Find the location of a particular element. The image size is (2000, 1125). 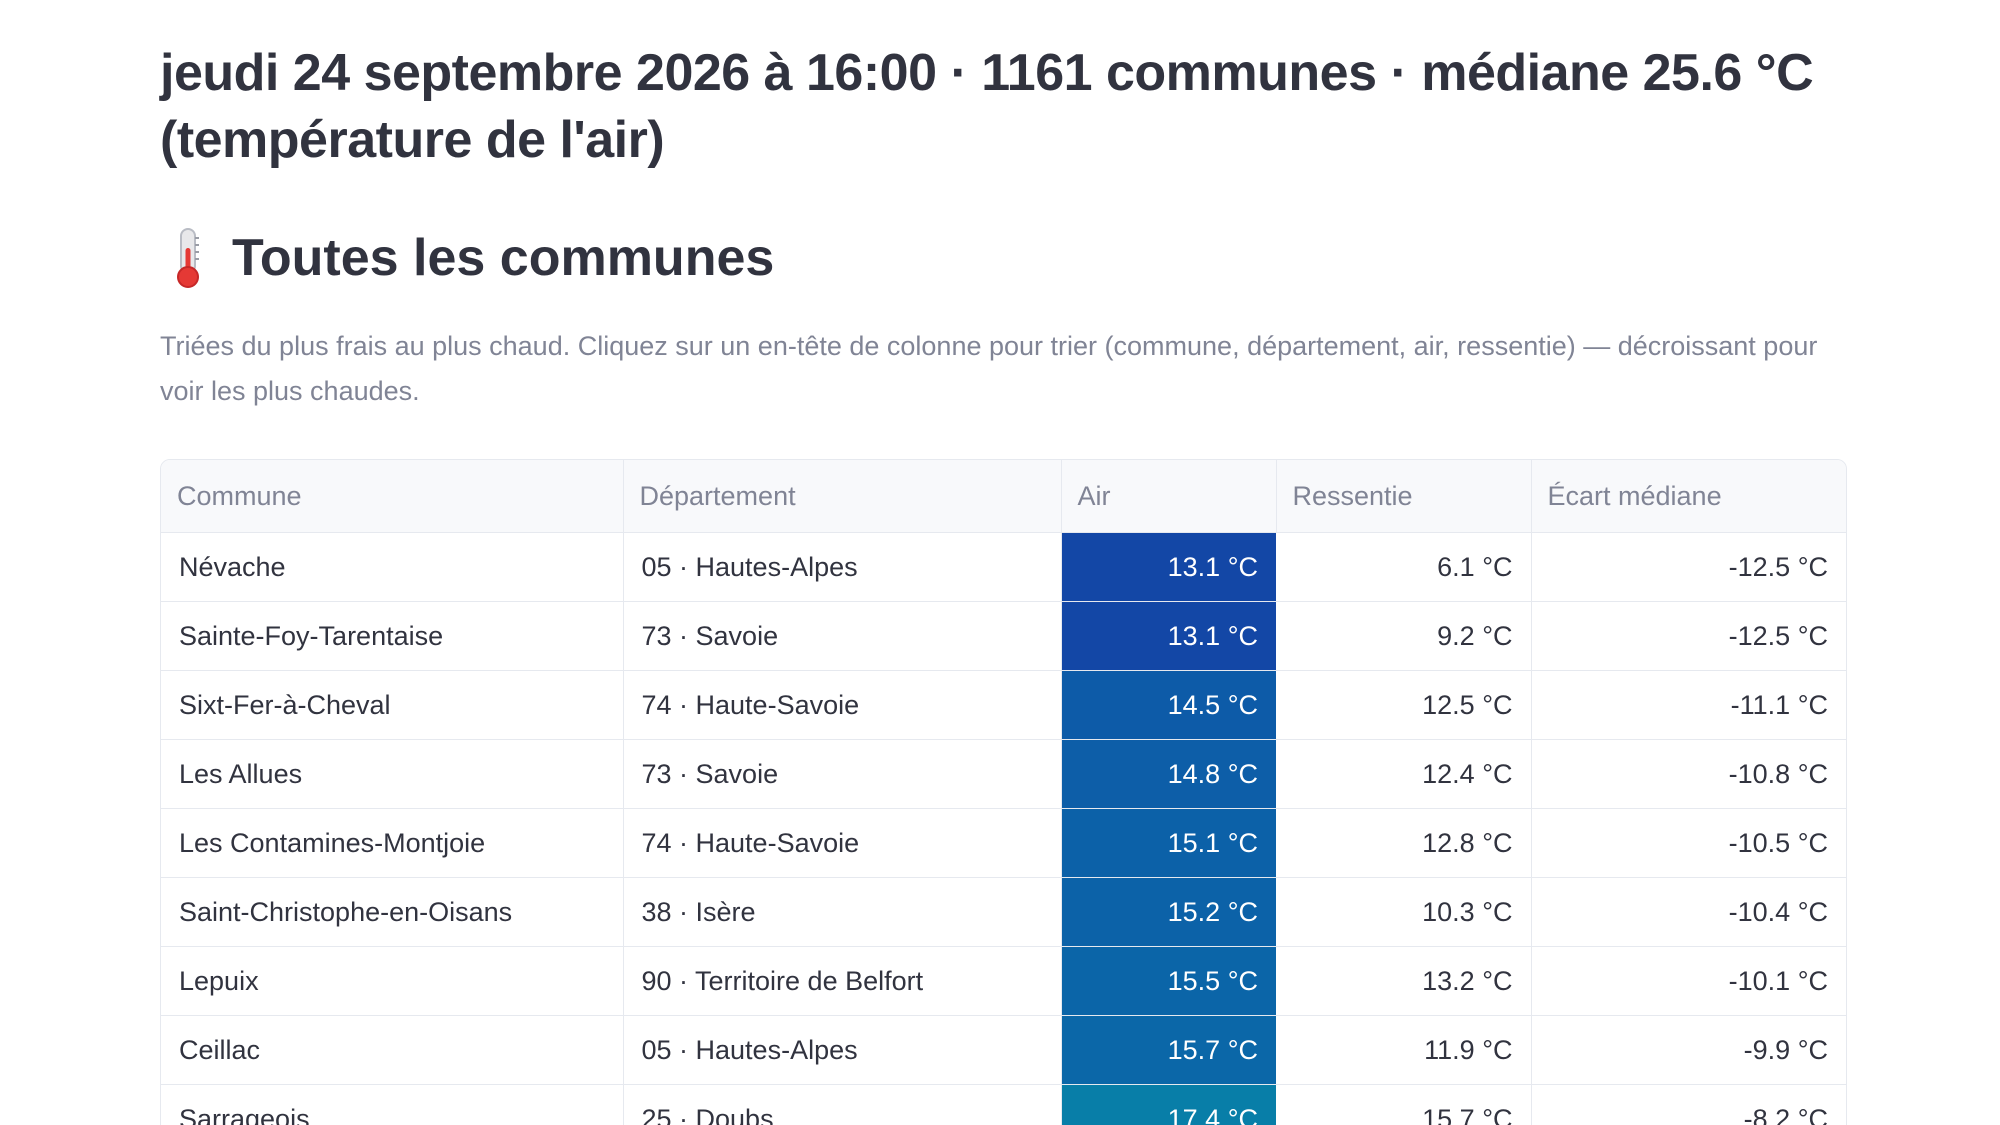

cell-commune: Sarrageois is located at coordinates (392, 1104).